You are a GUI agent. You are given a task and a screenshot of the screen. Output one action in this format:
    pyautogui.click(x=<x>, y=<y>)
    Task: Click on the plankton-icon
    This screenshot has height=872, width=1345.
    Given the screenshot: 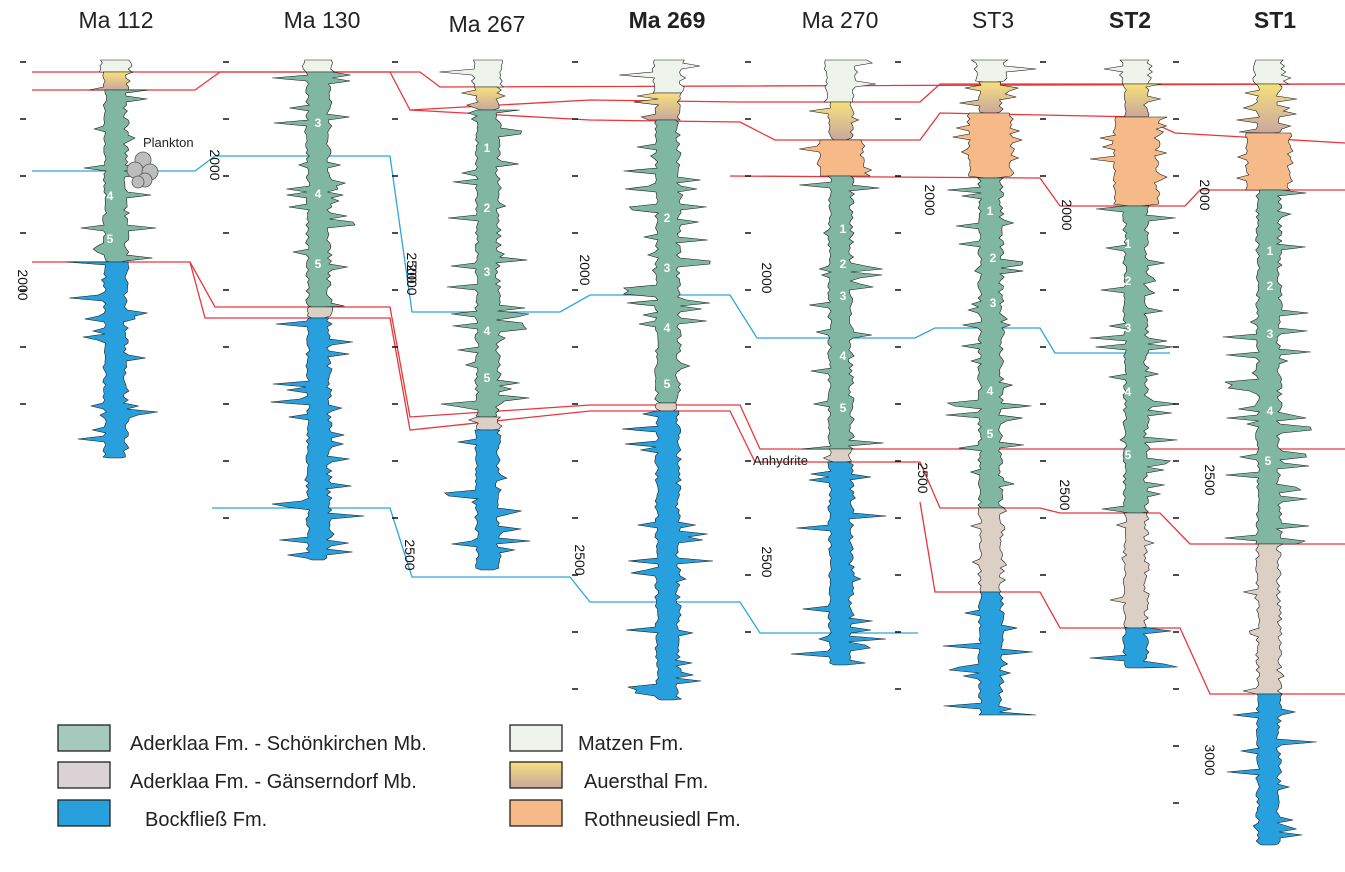 What is the action you would take?
    pyautogui.click(x=142, y=170)
    